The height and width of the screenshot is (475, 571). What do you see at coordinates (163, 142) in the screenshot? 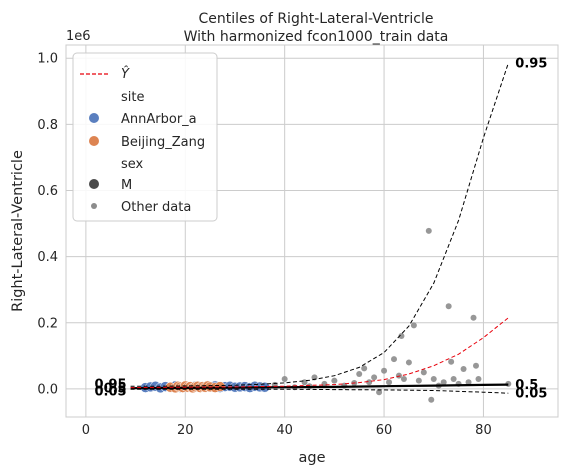
I see `legend-beijing-label: Beijing_Zang` at bounding box center [163, 142].